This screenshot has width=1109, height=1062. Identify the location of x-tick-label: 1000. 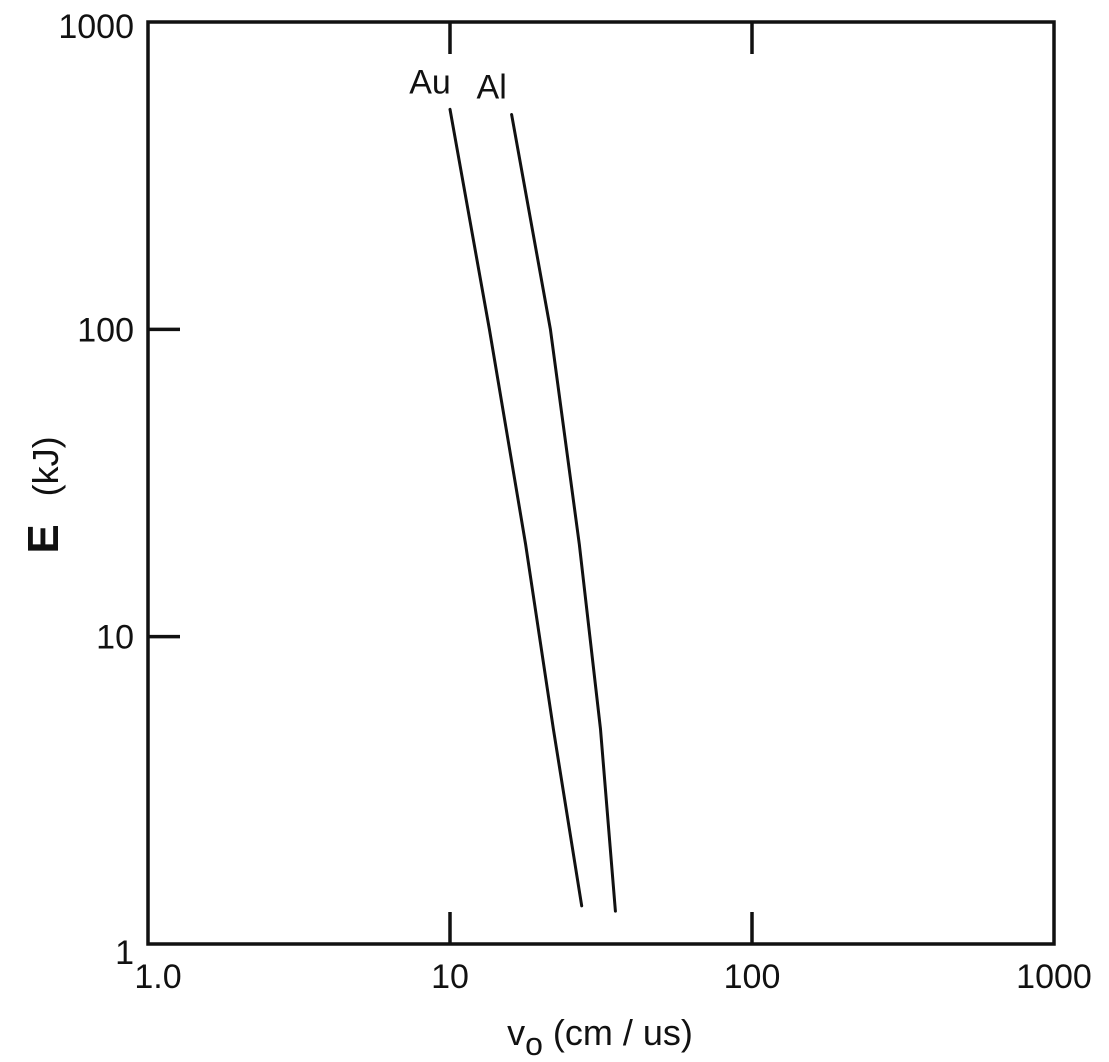
(1054, 977).